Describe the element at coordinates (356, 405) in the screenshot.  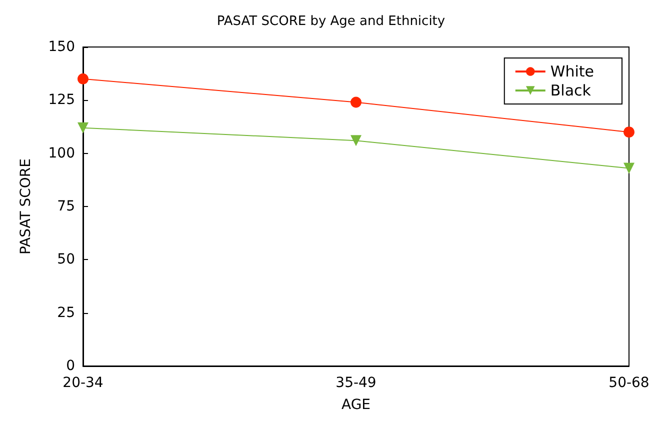
I see `x-axis-title: AGE` at that location.